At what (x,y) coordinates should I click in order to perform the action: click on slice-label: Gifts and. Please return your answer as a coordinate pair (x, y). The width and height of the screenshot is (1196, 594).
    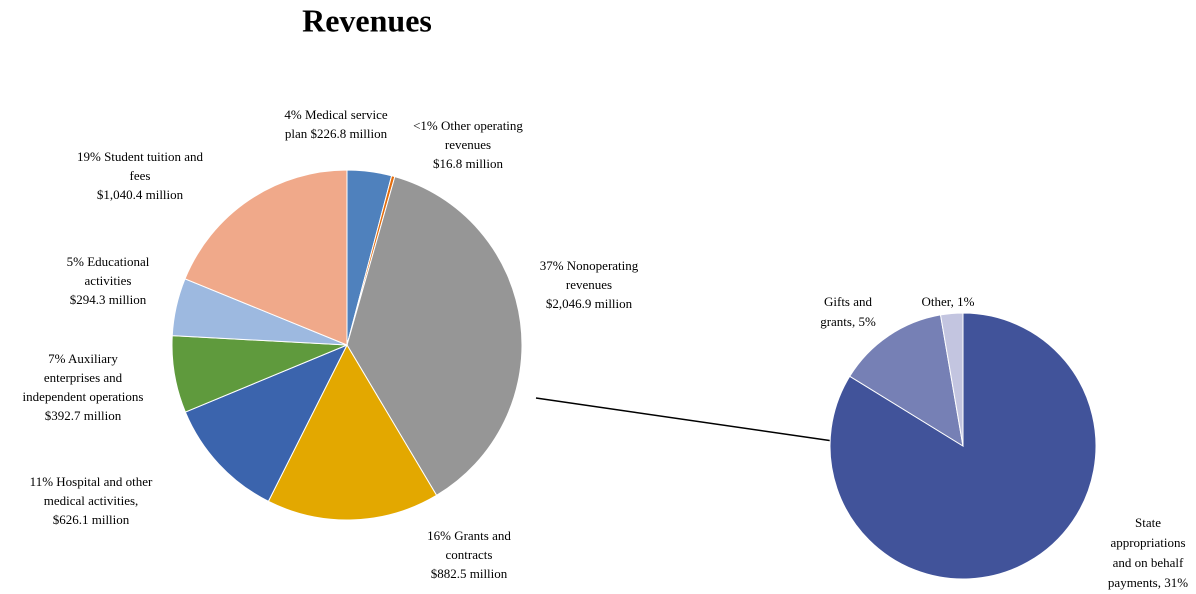
    Looking at the image, I should click on (848, 301).